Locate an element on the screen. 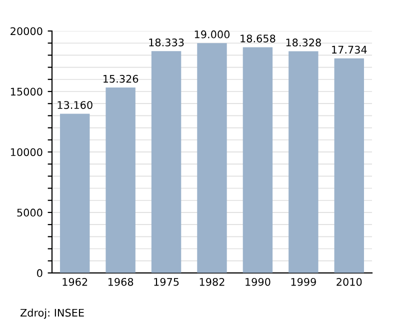  x-tick-label: 1968 is located at coordinates (121, 282).